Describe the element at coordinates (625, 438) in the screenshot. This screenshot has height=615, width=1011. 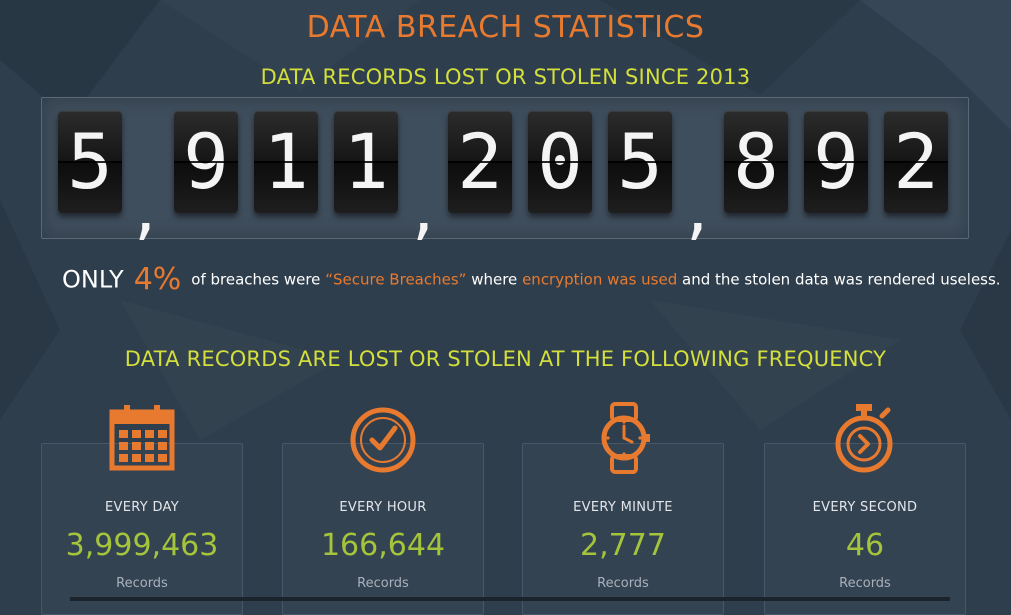
I see `watch-icon` at that location.